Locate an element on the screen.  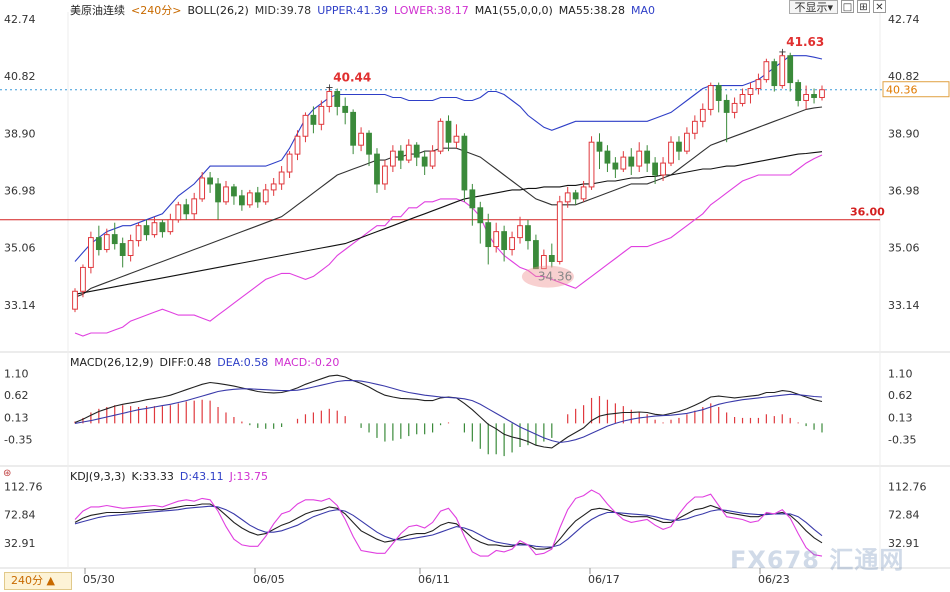
mid-value: MID:39.78 is located at coordinates (283, 10).